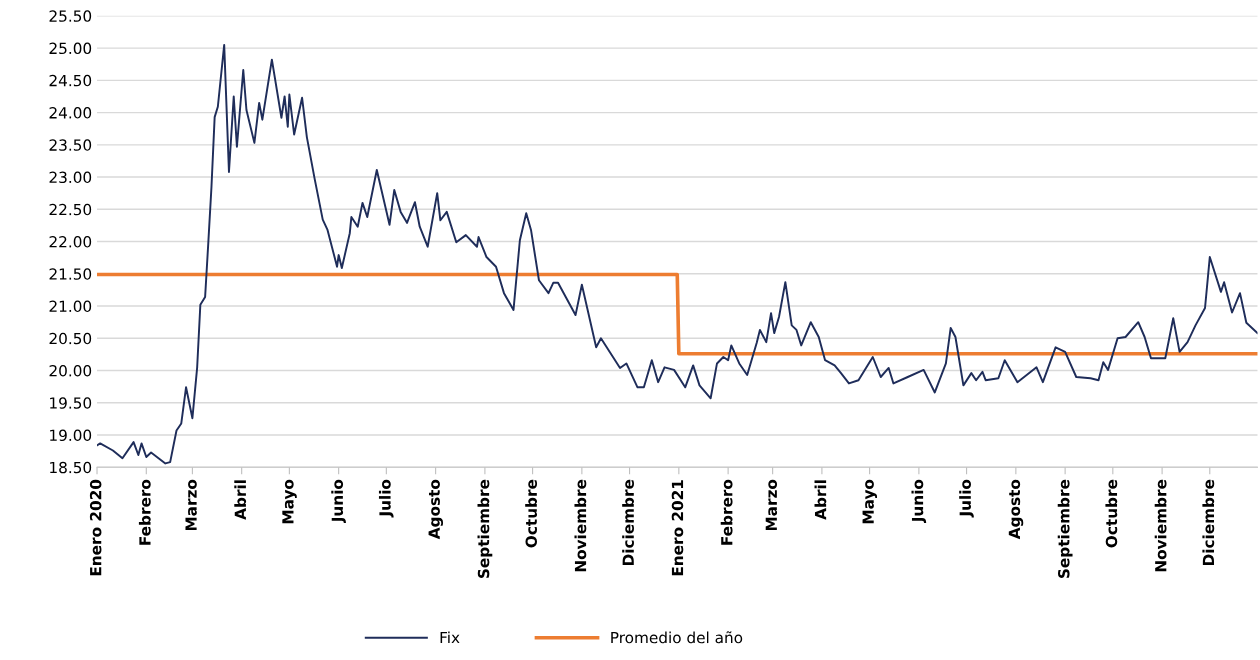 The height and width of the screenshot is (660, 1260). Describe the element at coordinates (70, 209) in the screenshot. I see `y-tick-label: 22.50` at that location.